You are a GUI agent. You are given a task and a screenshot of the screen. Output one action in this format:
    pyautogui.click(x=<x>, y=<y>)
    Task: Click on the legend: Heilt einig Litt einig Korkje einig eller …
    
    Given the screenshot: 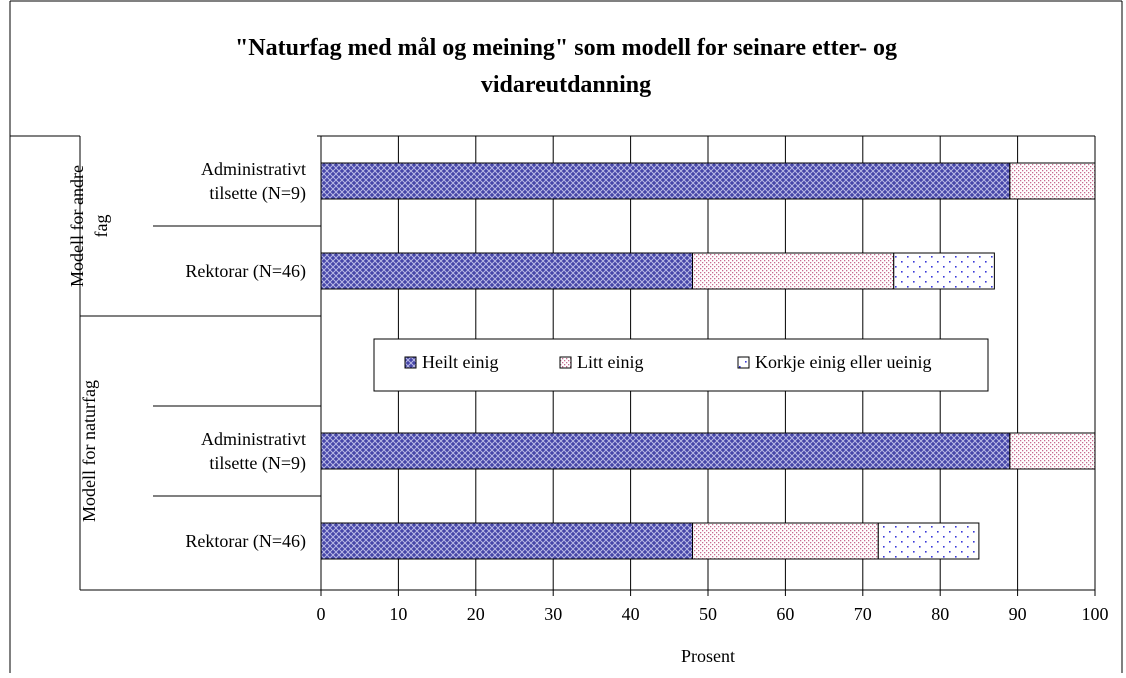 What is the action you would take?
    pyautogui.click(x=681, y=365)
    